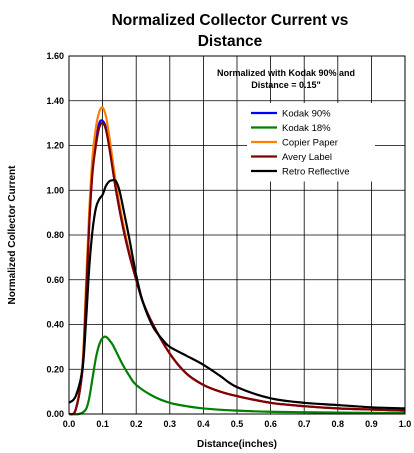  What do you see at coordinates (203, 424) in the screenshot?
I see `x-tick-label: 0.4` at bounding box center [203, 424].